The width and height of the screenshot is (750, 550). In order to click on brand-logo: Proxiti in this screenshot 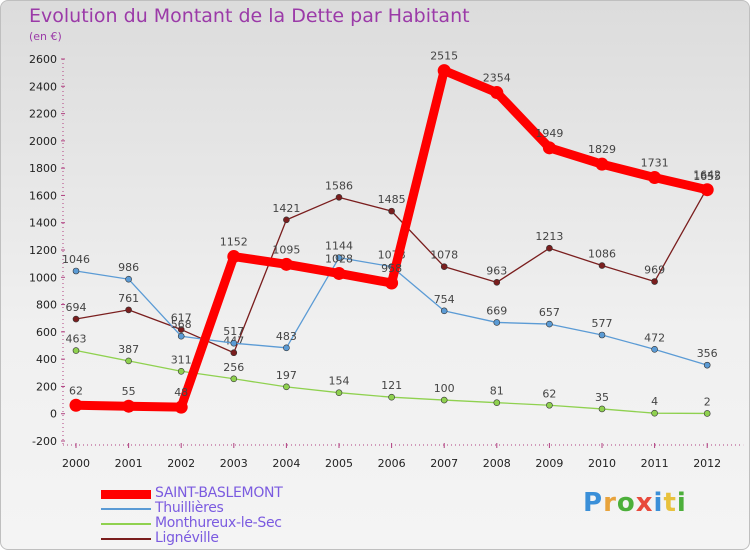, I will do `click(635, 503)`.